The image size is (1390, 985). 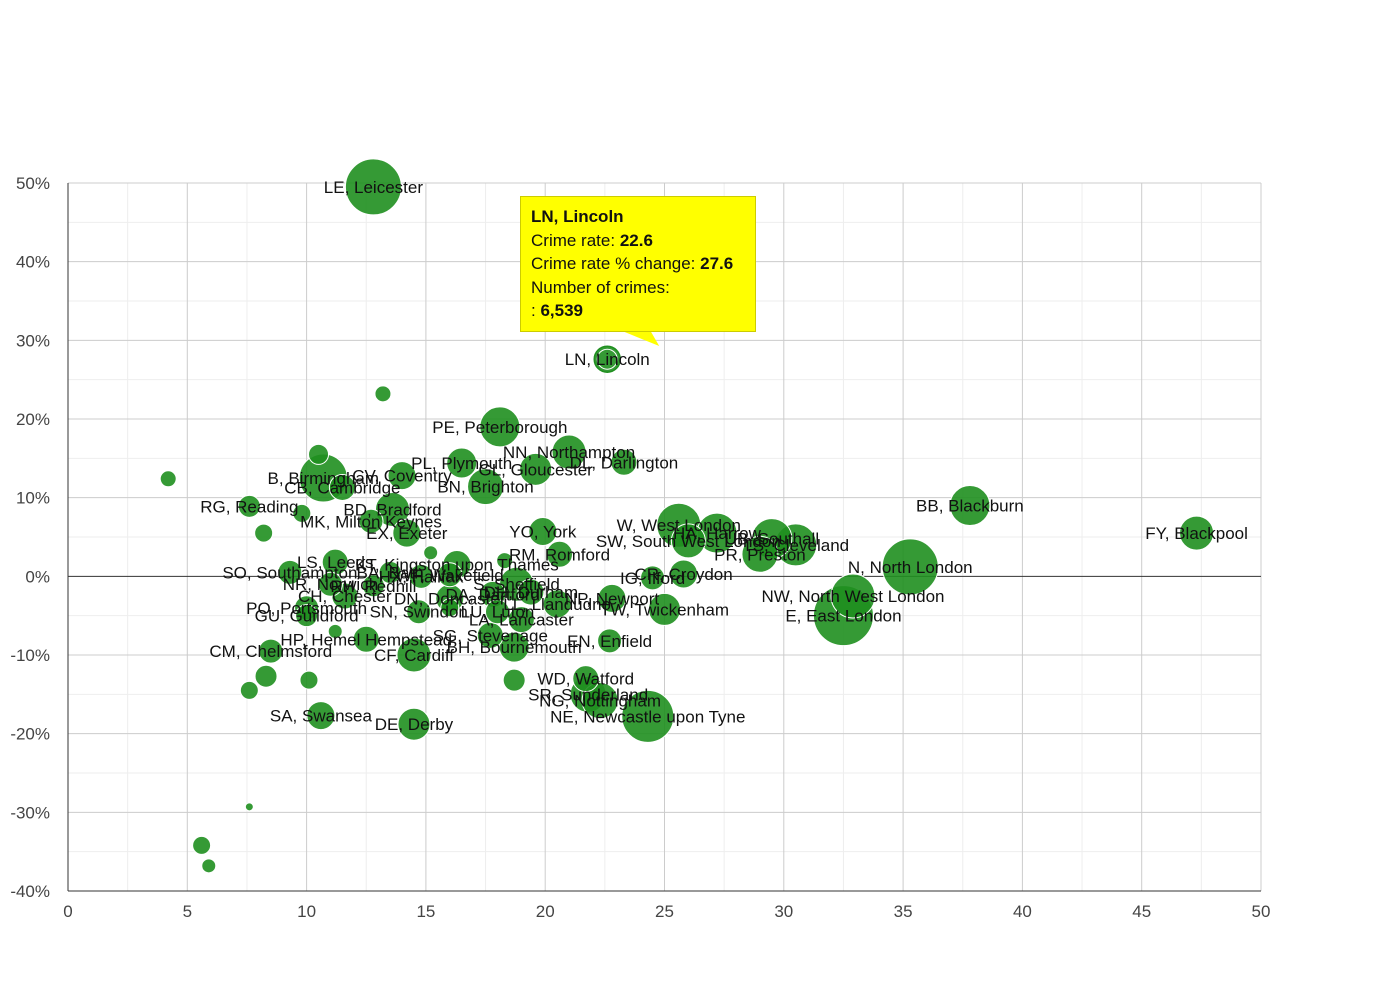 I want to click on x-tick-label: 35, so click(x=903, y=911).